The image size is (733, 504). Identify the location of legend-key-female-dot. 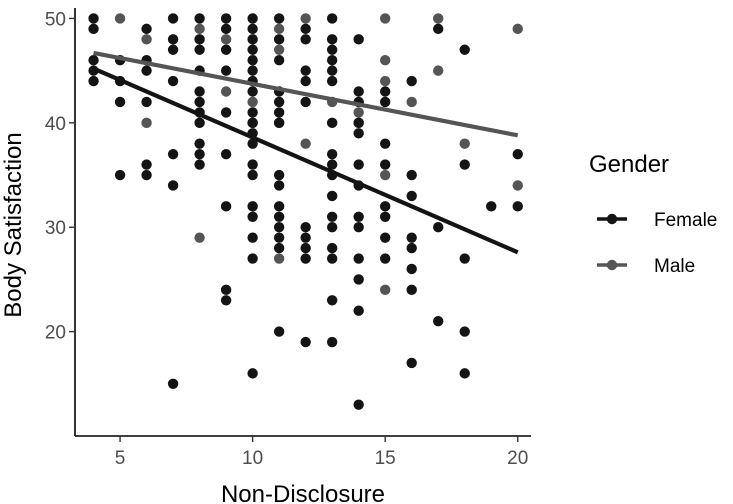
(612, 219).